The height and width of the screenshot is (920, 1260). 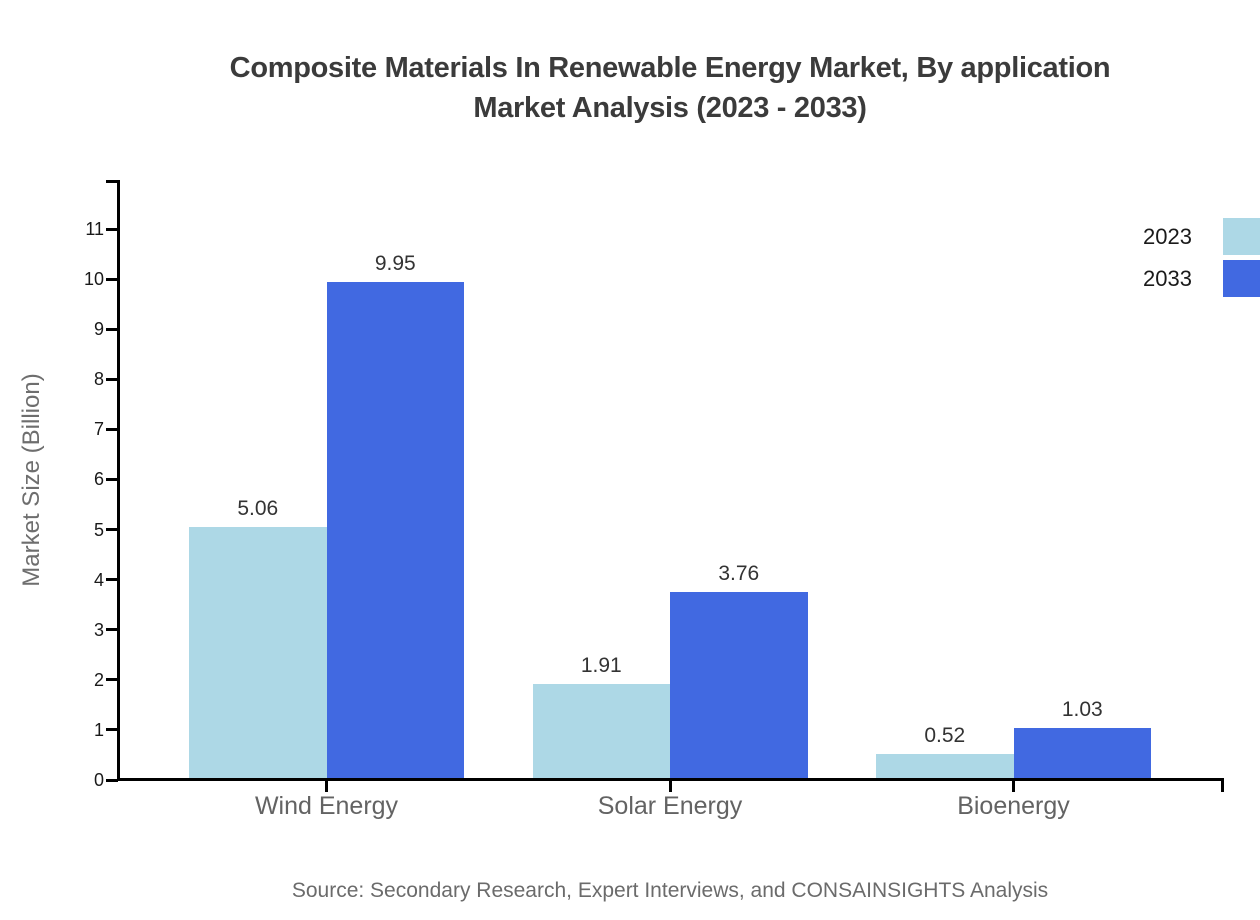 I want to click on y-axis-line, so click(x=118, y=480).